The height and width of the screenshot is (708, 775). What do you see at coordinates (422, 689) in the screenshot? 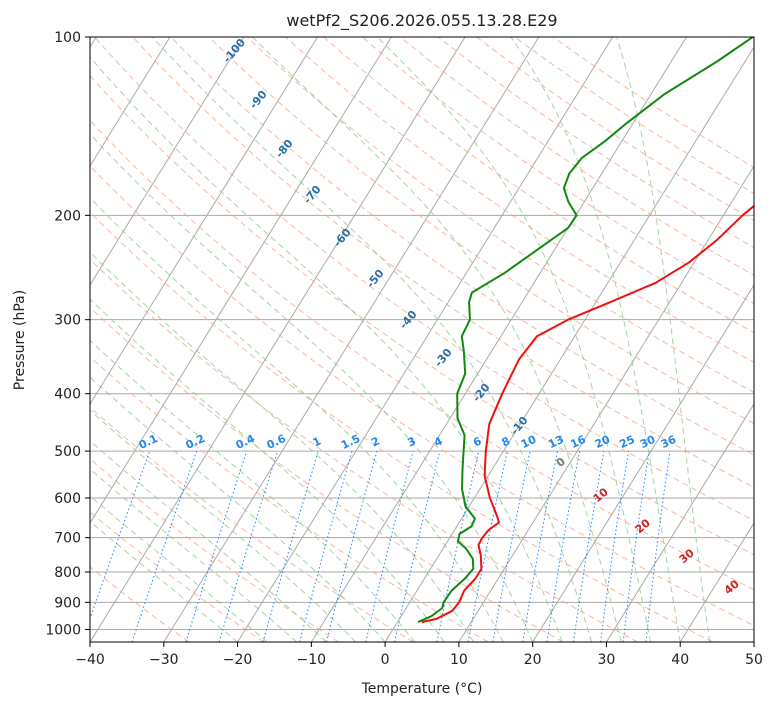
I see `x-axis-title: Temperature (°C)` at bounding box center [422, 689].